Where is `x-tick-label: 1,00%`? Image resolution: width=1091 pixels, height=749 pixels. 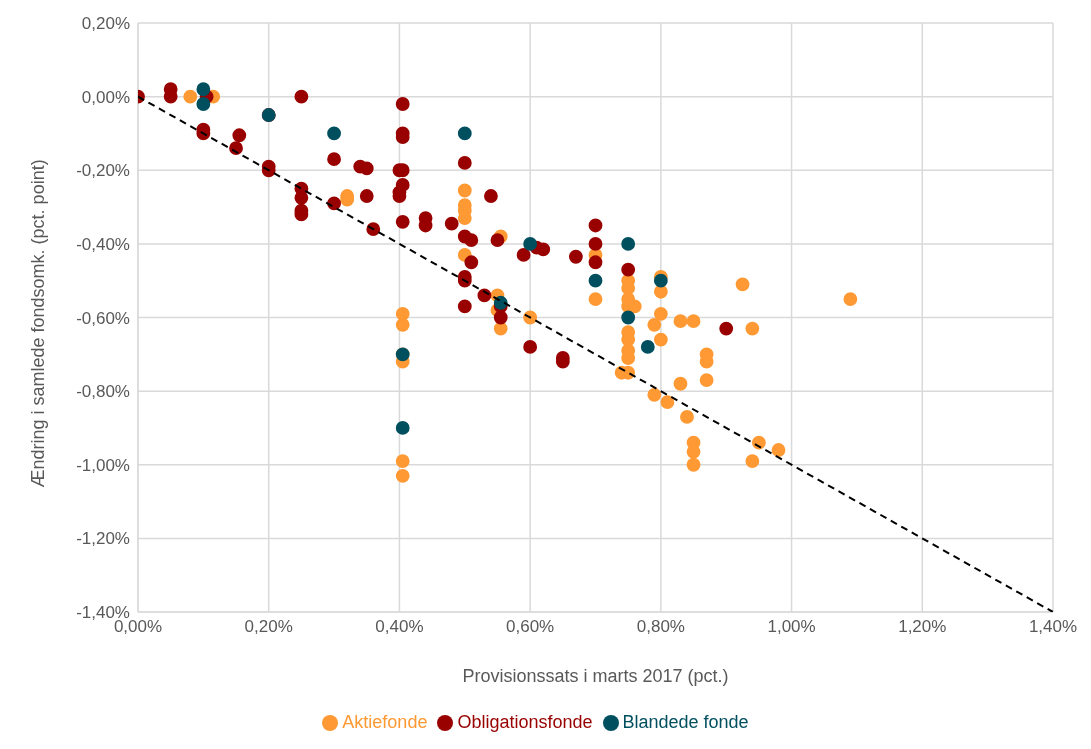
x-tick-label: 1,00% is located at coordinates (791, 627).